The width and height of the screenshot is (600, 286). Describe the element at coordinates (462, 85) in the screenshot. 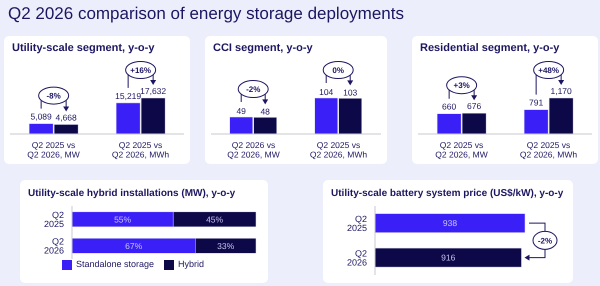

I see `text: +3%` at that location.